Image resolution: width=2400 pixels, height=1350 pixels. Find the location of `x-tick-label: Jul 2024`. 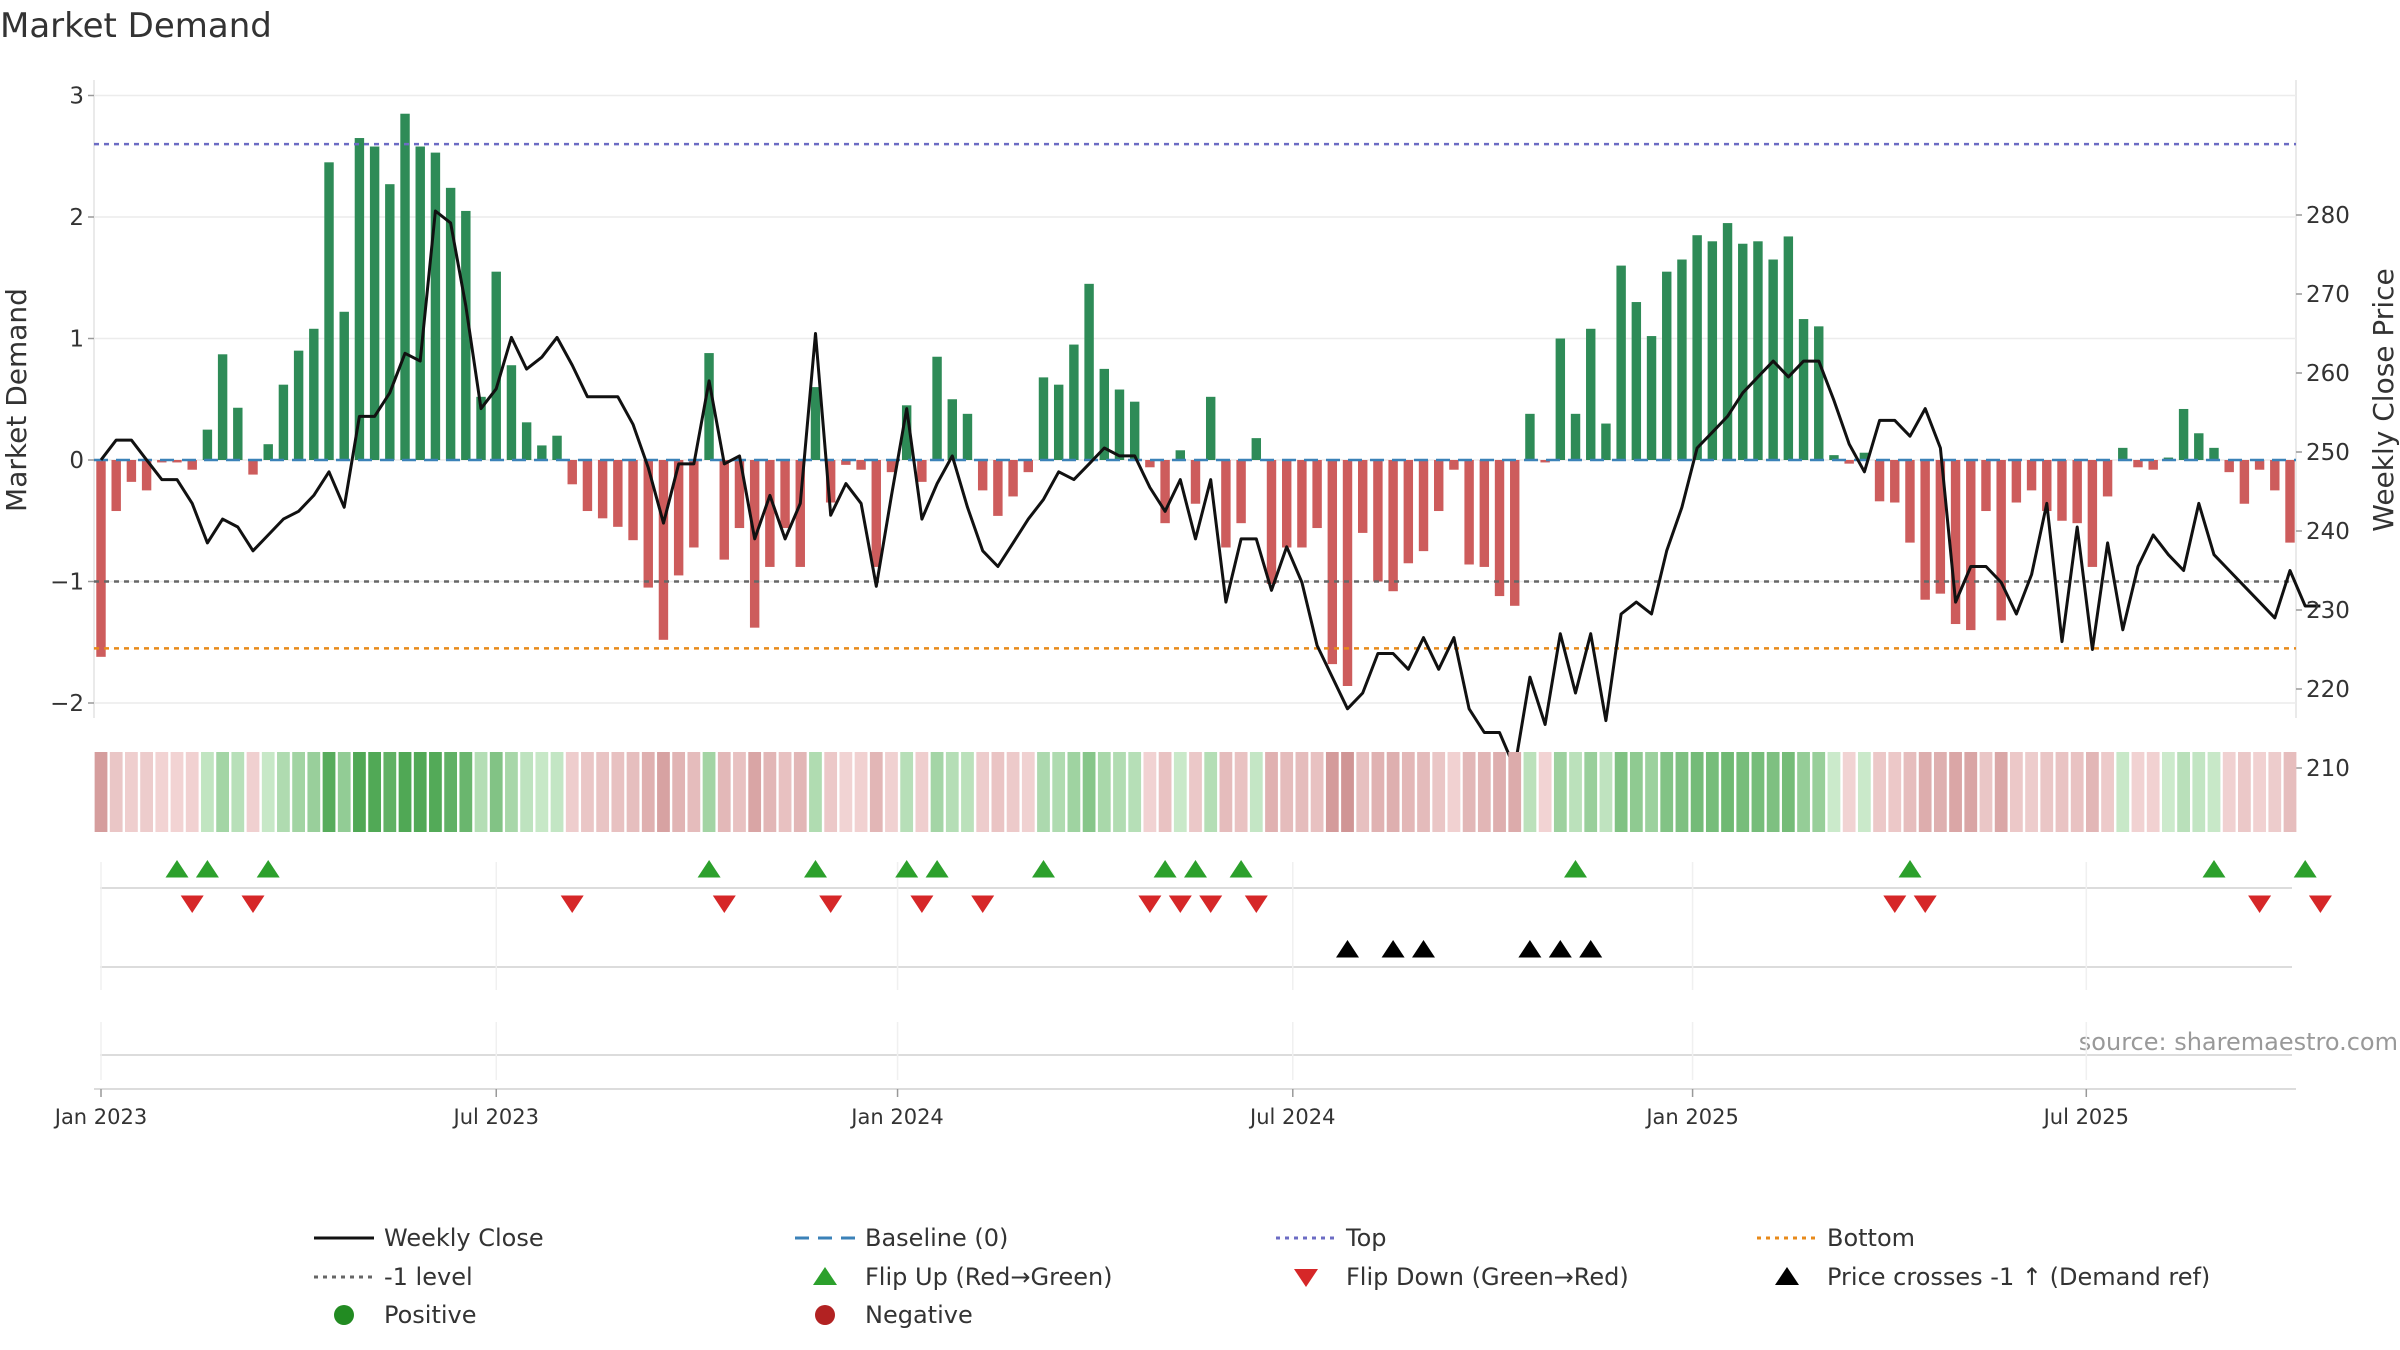

x-tick-label: Jul 2024 is located at coordinates (1291, 1117).